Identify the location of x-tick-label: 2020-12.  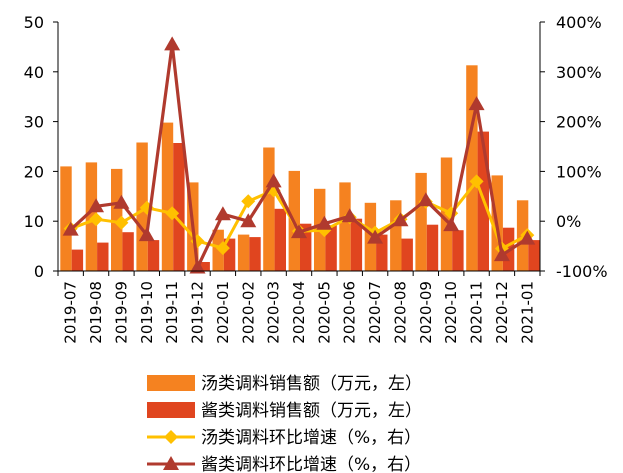
(502, 312).